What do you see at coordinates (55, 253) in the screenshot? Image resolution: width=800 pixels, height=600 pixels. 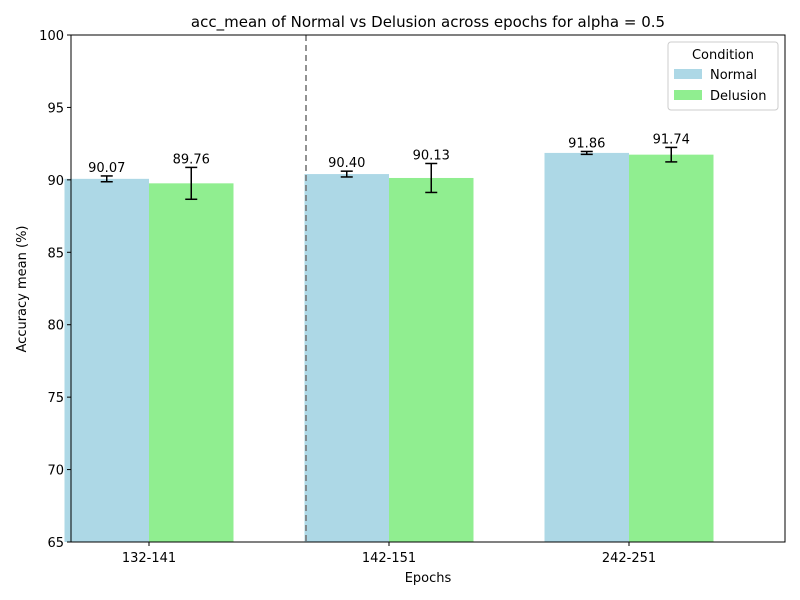 I see `y-tick-label-85: 85` at bounding box center [55, 253].